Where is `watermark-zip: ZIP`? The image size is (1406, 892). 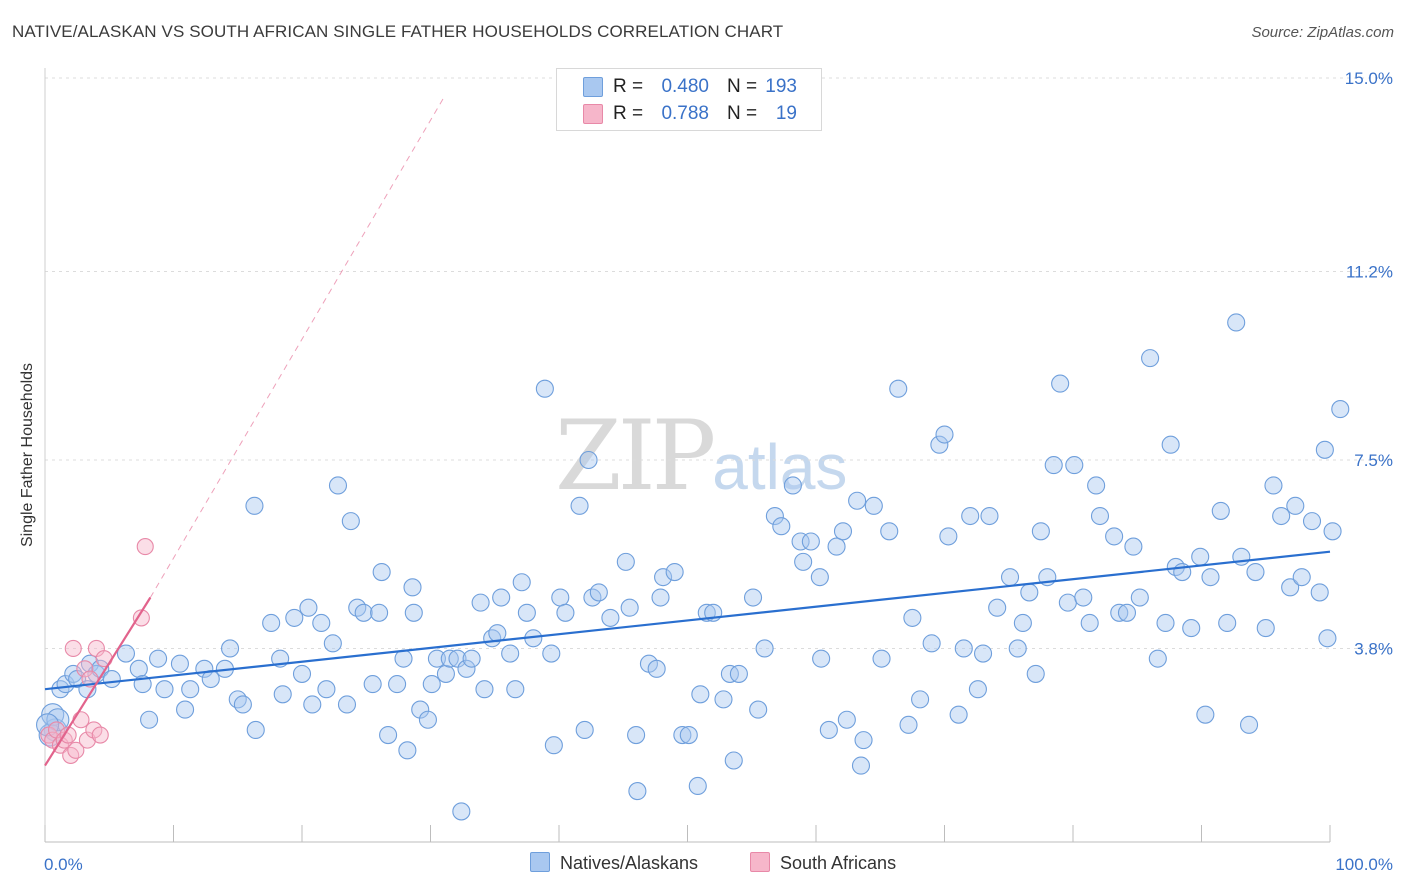 watermark-zip: ZIP is located at coordinates (635, 456).